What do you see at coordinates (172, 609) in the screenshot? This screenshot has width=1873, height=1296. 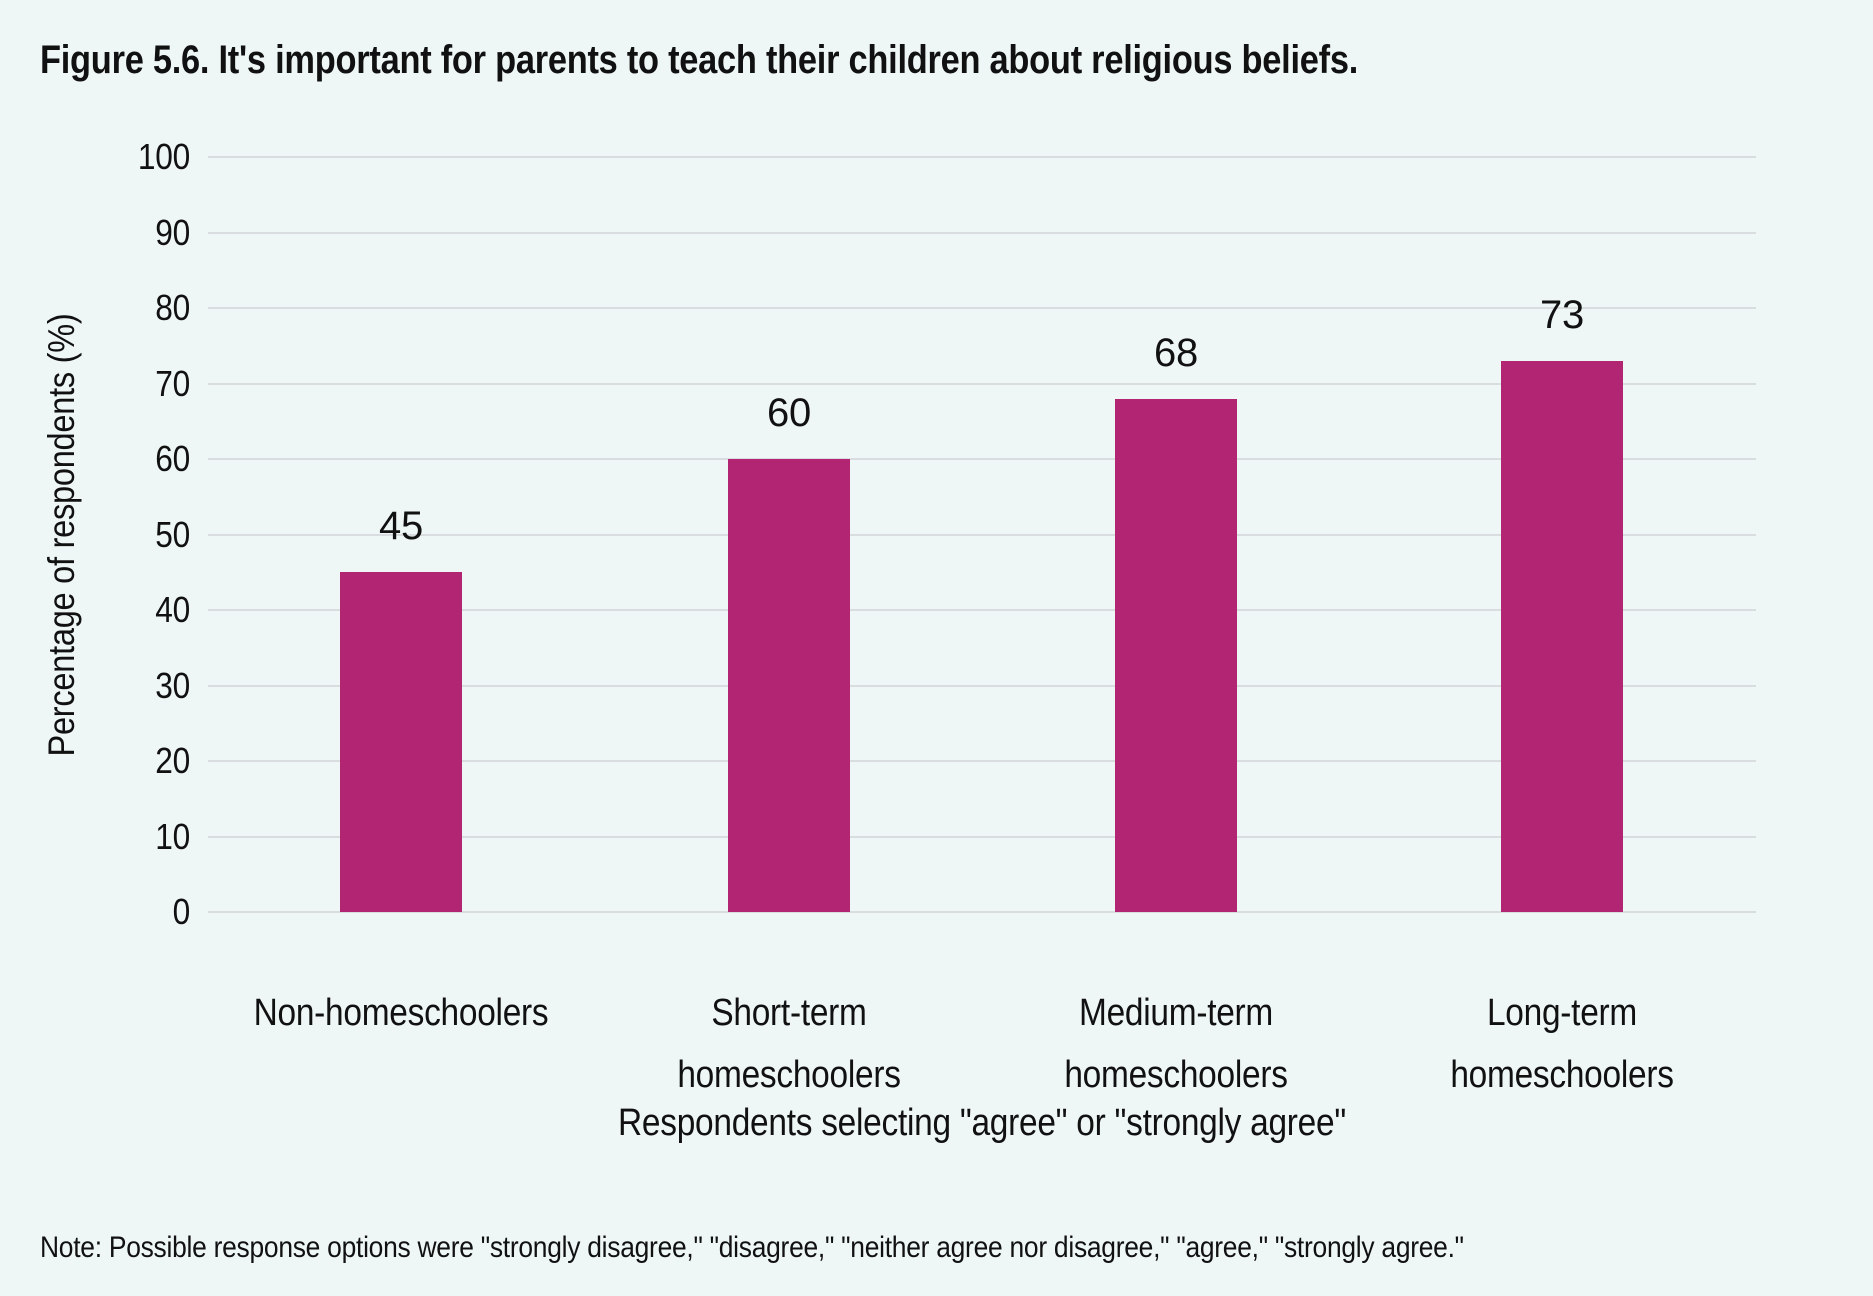 I see `y-tick-label-40: 40` at bounding box center [172, 609].